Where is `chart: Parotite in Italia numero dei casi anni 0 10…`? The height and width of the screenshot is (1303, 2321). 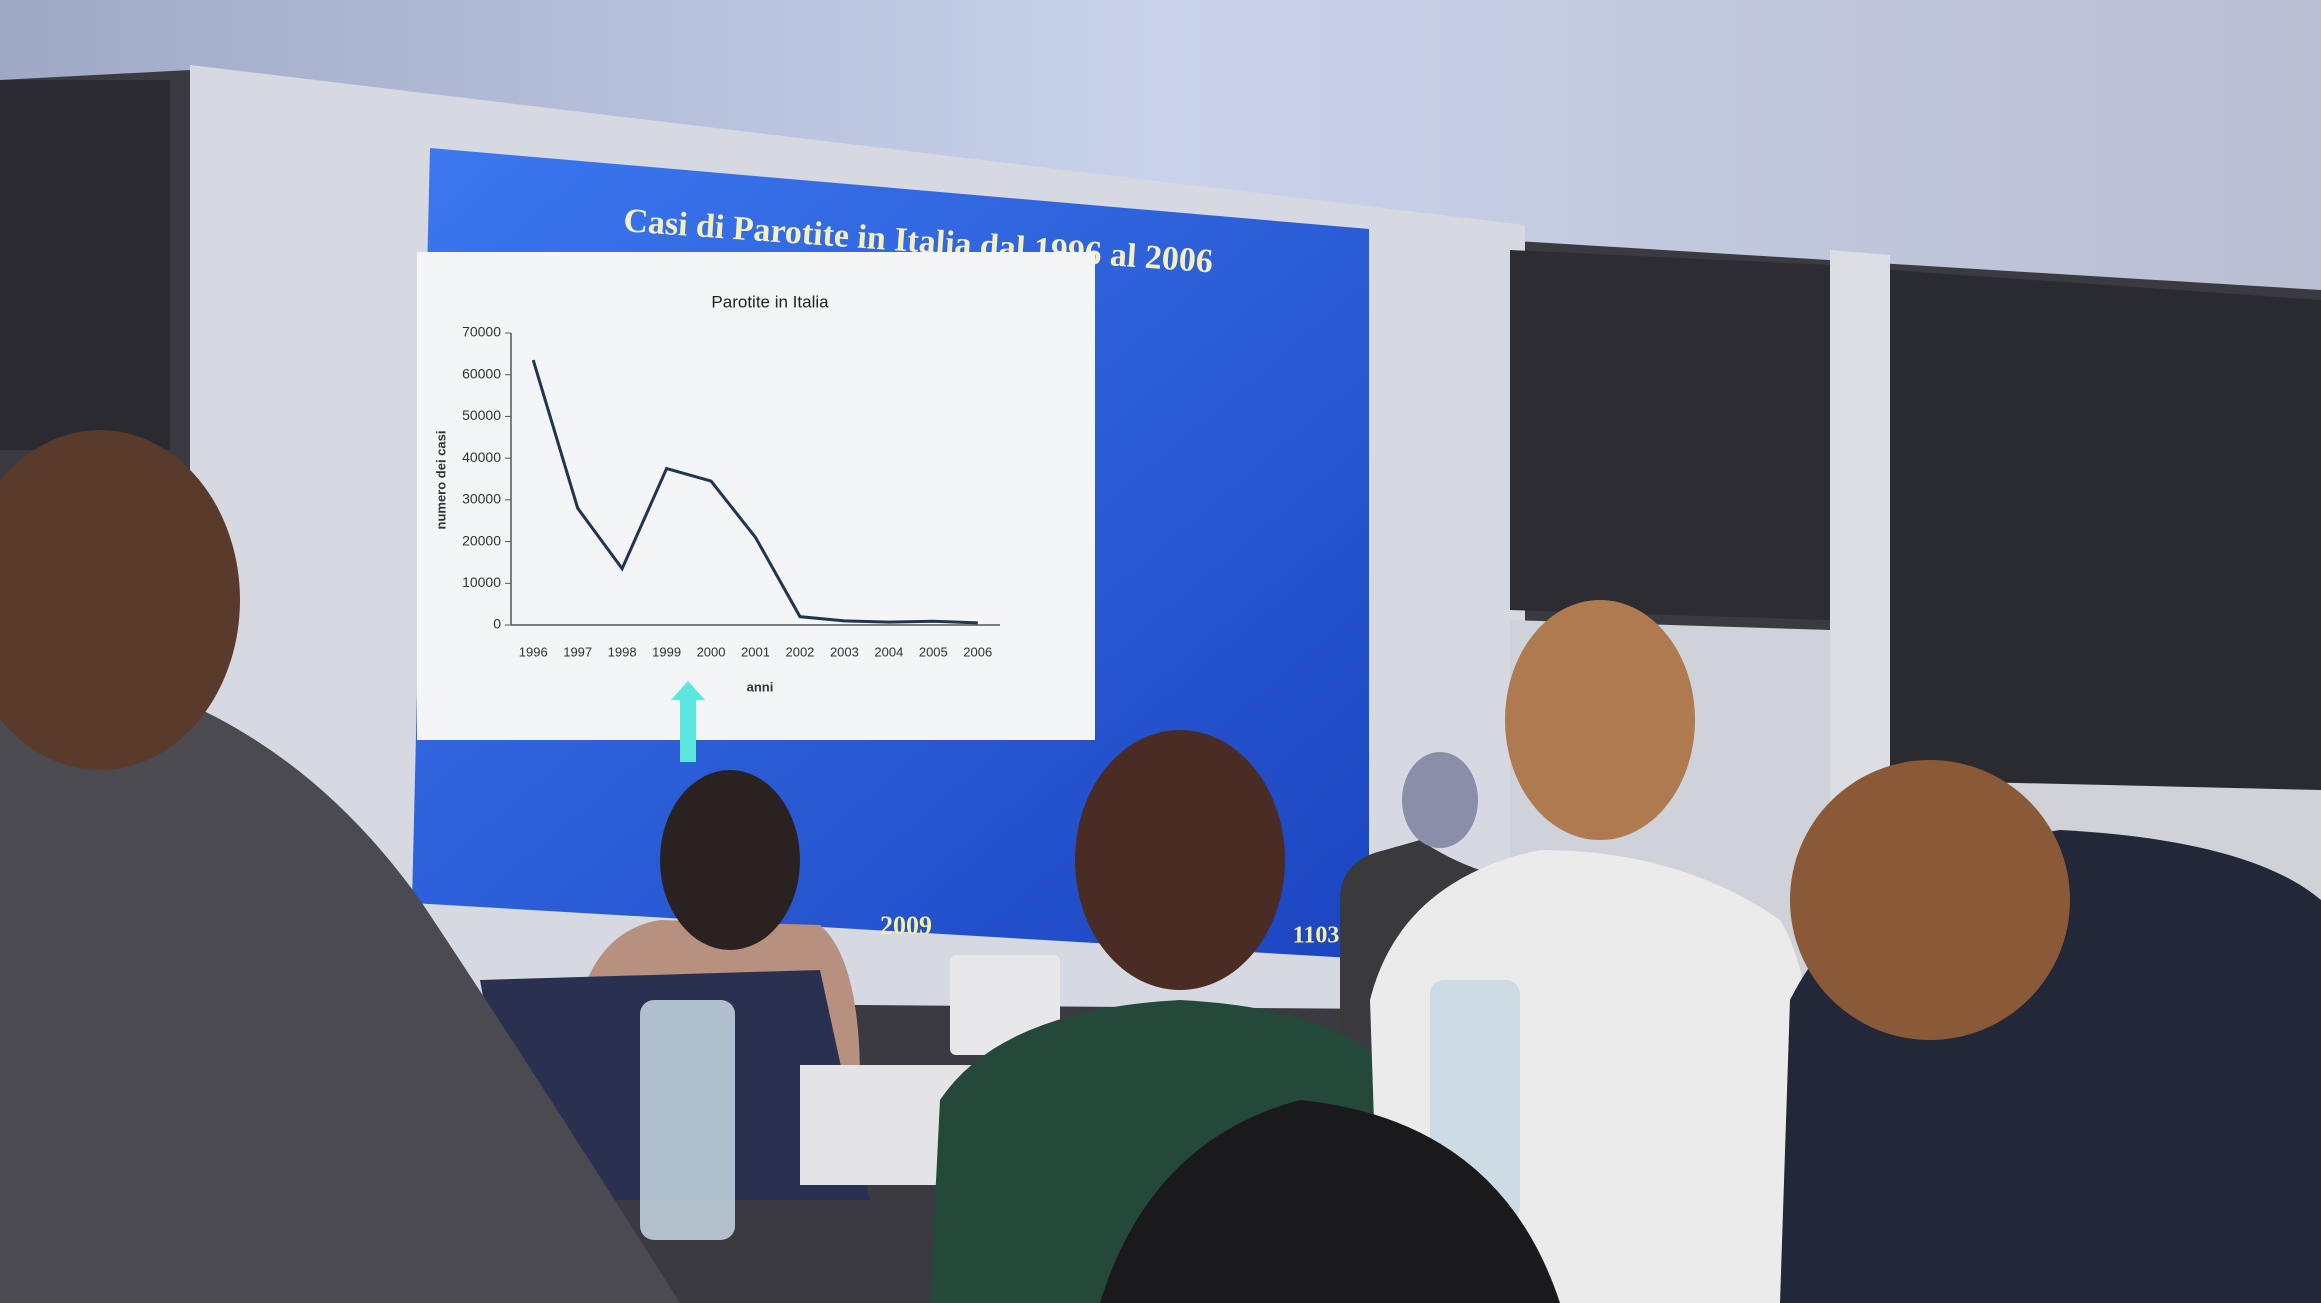 chart: Parotite in Italia numero dei casi anni 0 10… is located at coordinates (716, 493).